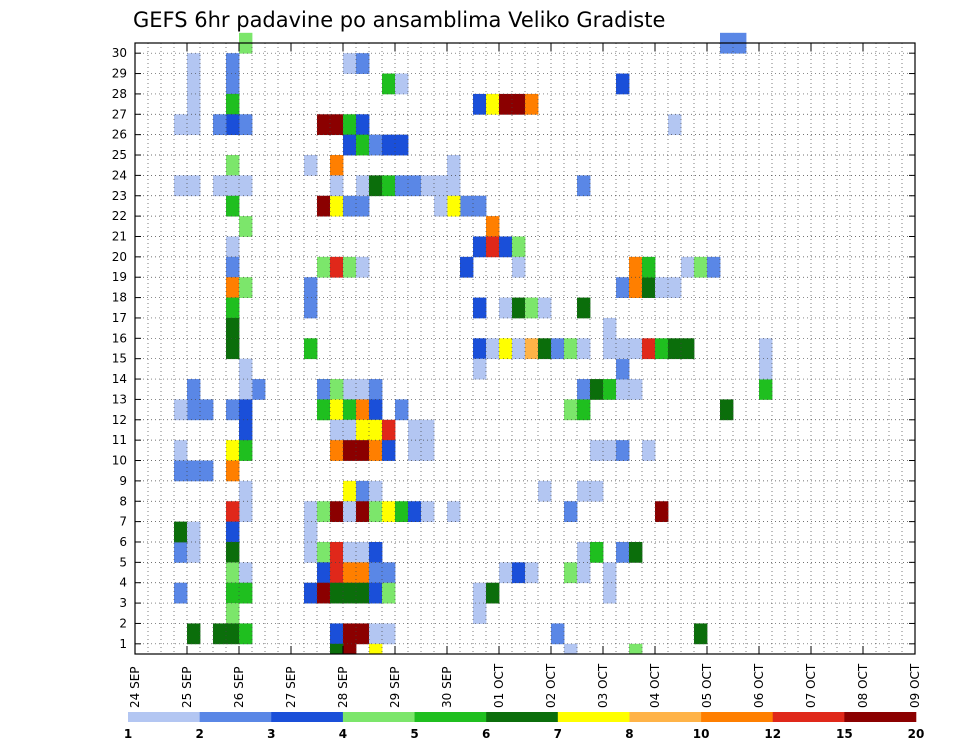  Describe the element at coordinates (123, 562) in the screenshot. I see `y-tick-label: 5` at that location.